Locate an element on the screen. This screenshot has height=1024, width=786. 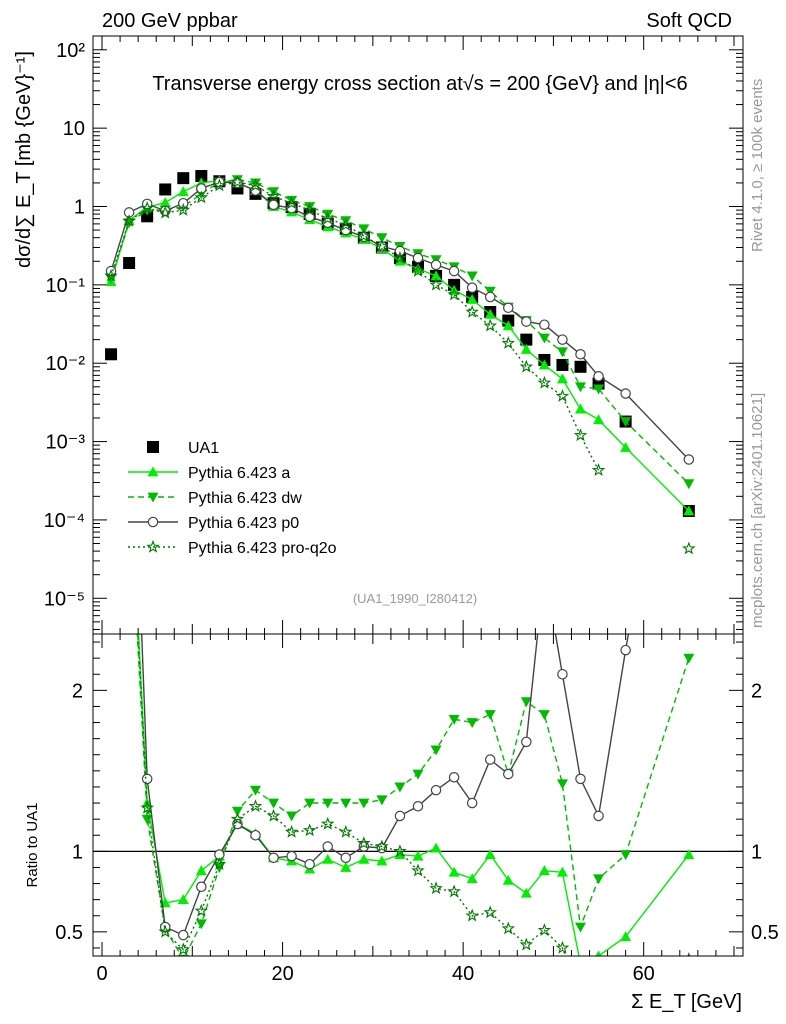
legend-marker-pythia-6-423-a is located at coordinates (153, 471).